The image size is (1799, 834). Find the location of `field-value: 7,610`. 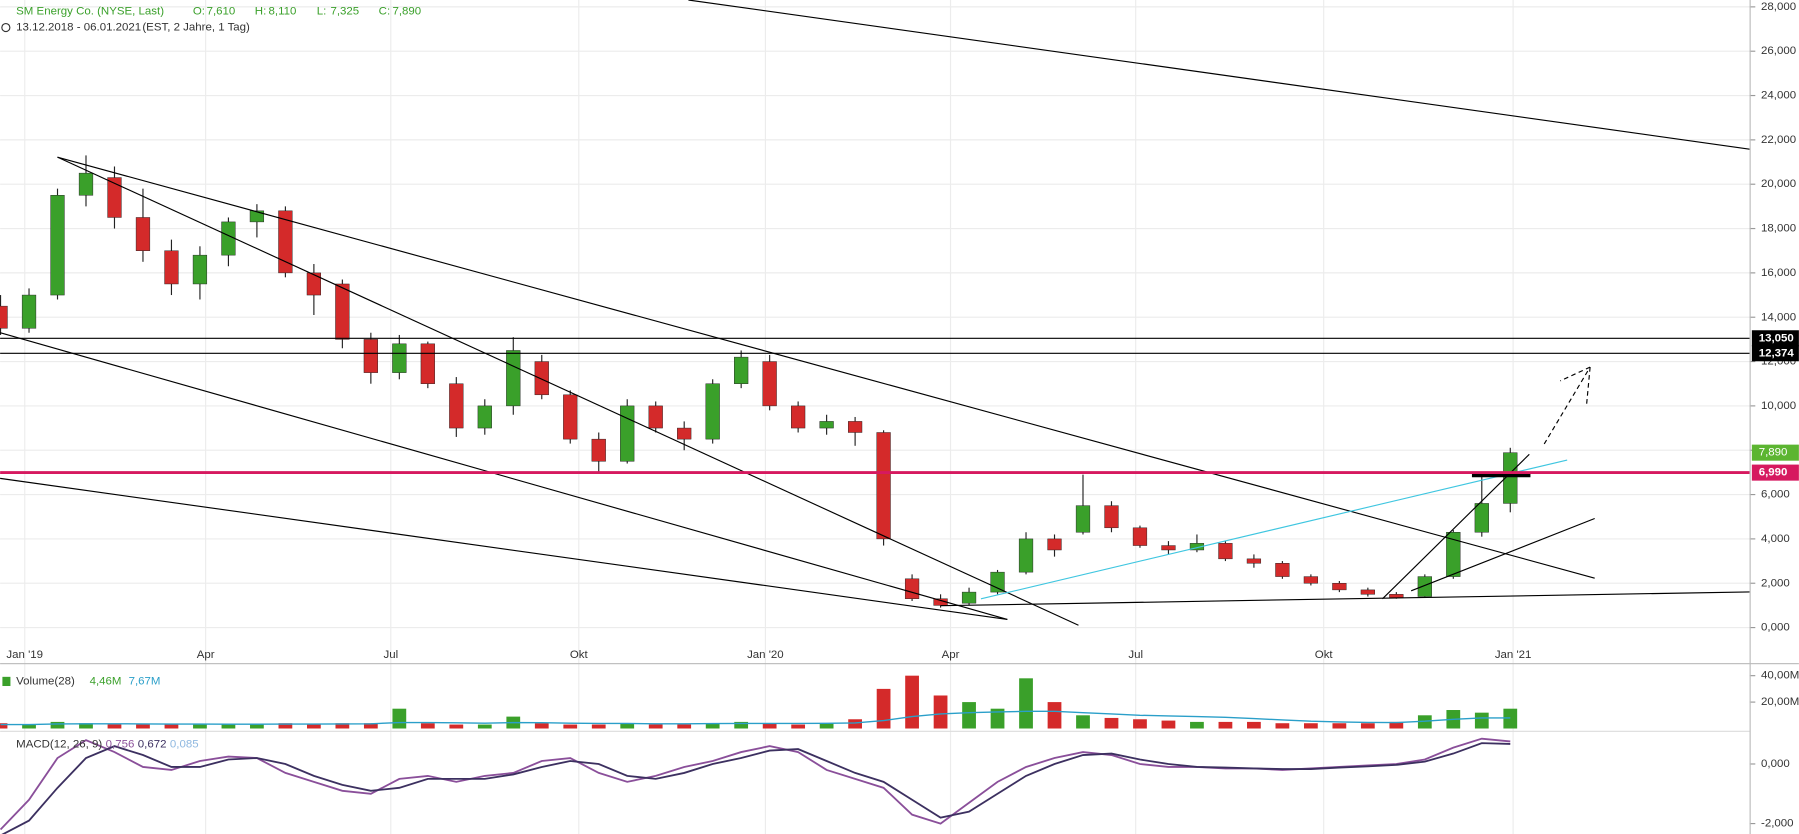

field-value: 7,610 is located at coordinates (221, 12).